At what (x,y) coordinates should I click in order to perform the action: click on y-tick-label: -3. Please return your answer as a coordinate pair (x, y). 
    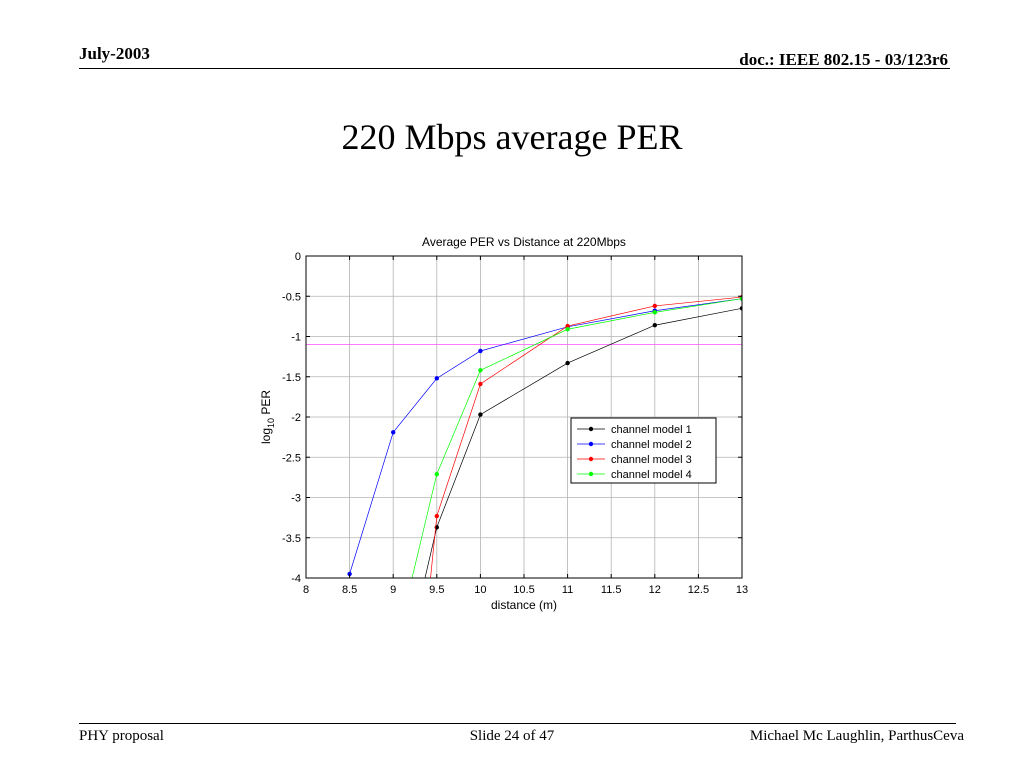
    Looking at the image, I should click on (296, 499).